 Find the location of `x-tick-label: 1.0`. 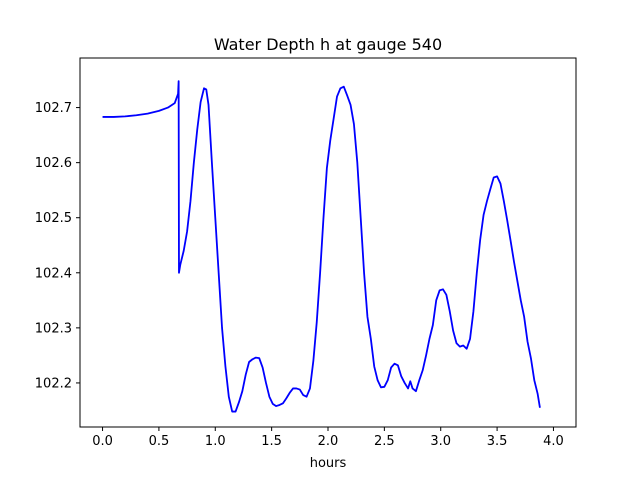

x-tick-label: 1.0 is located at coordinates (215, 441).